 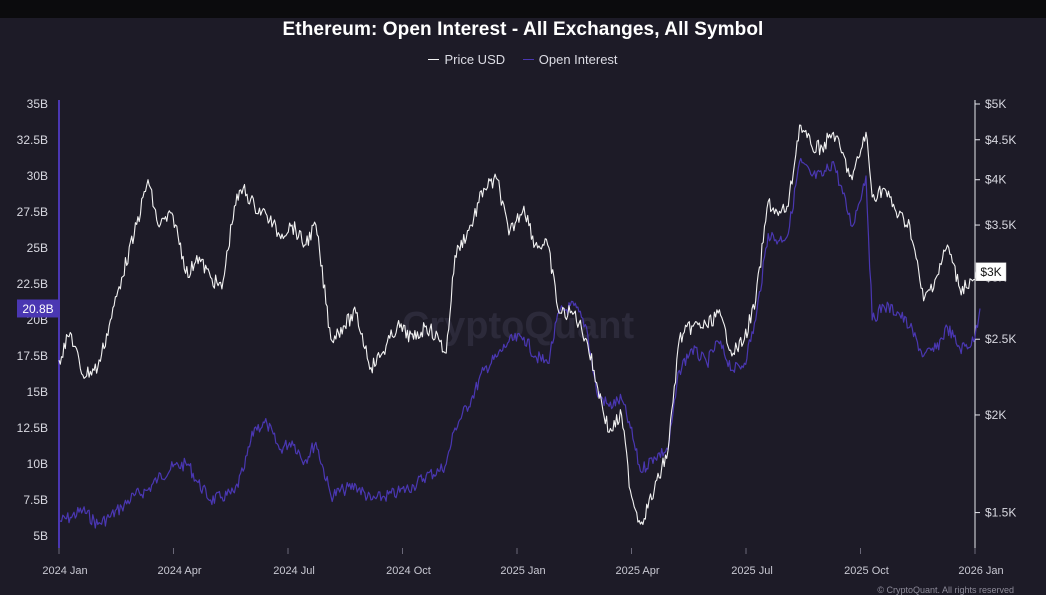 What do you see at coordinates (1000, 339) in the screenshot?
I see `right-axis-tick-label: $2.5K` at bounding box center [1000, 339].